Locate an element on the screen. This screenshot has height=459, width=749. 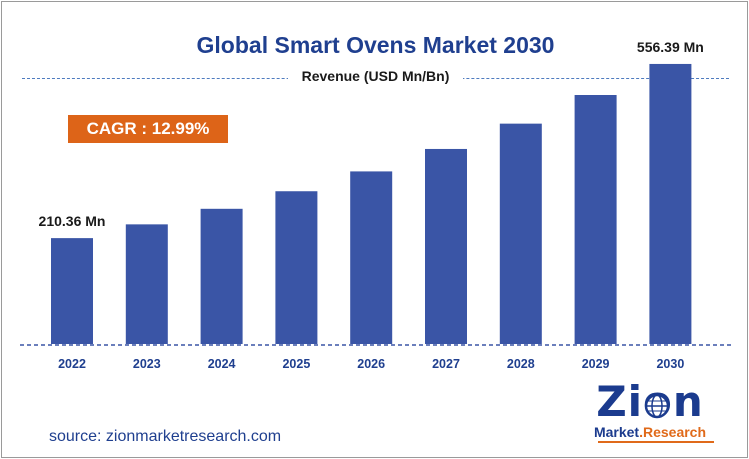
data-label-2022: 210.36 Mn is located at coordinates (72, 221).